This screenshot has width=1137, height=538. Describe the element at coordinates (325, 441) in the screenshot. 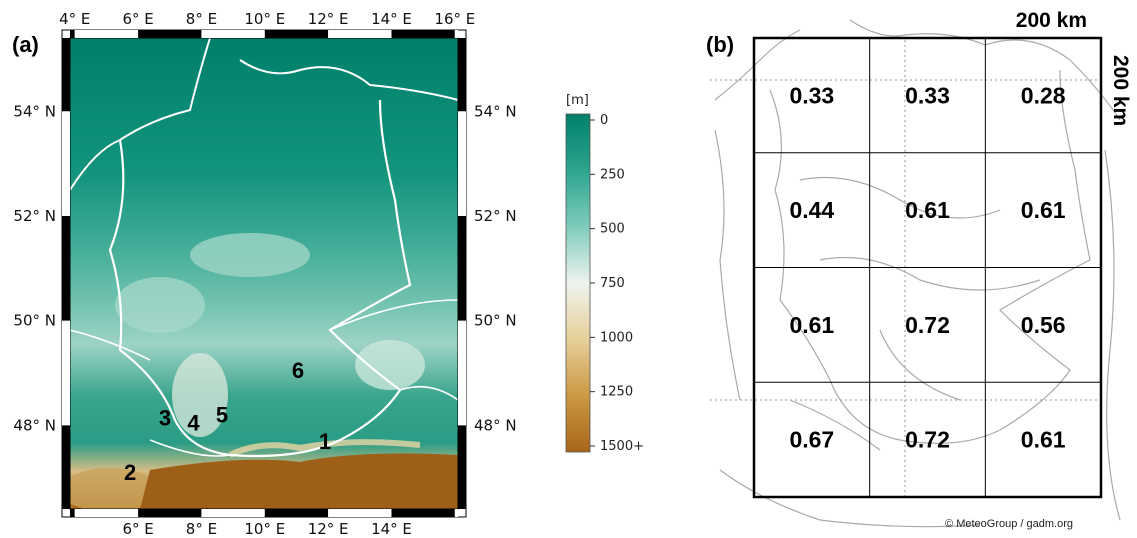

I see `site-label: 1` at that location.